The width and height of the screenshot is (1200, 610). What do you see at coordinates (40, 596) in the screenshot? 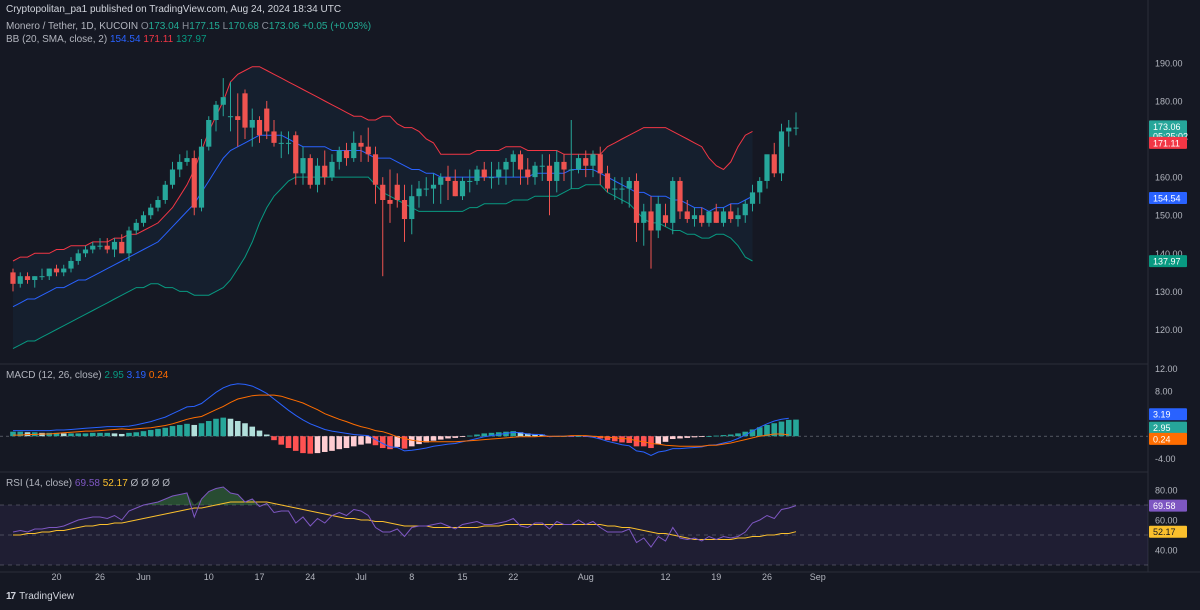
I see `tradingview-watermark: 17 TradingView` at bounding box center [40, 596].